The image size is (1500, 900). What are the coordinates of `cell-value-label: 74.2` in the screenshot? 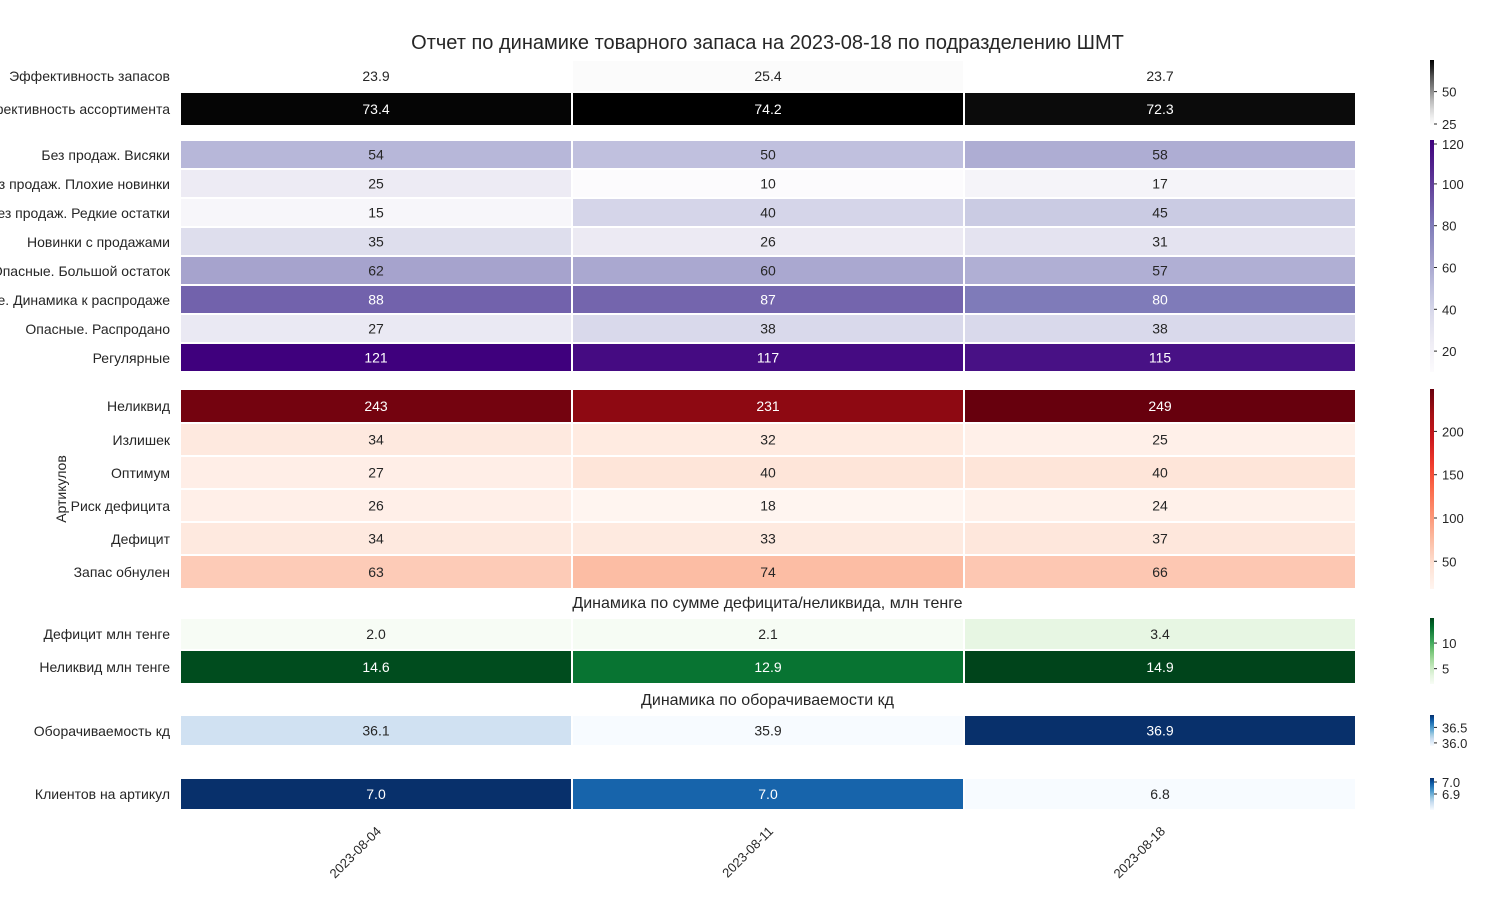 It's located at (767, 109).